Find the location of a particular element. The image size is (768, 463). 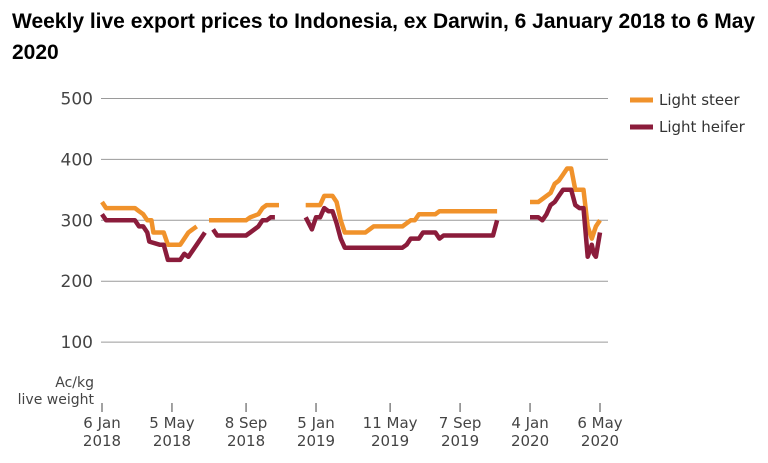

legend-label-light-steer: Light steer is located at coordinates (699, 100).